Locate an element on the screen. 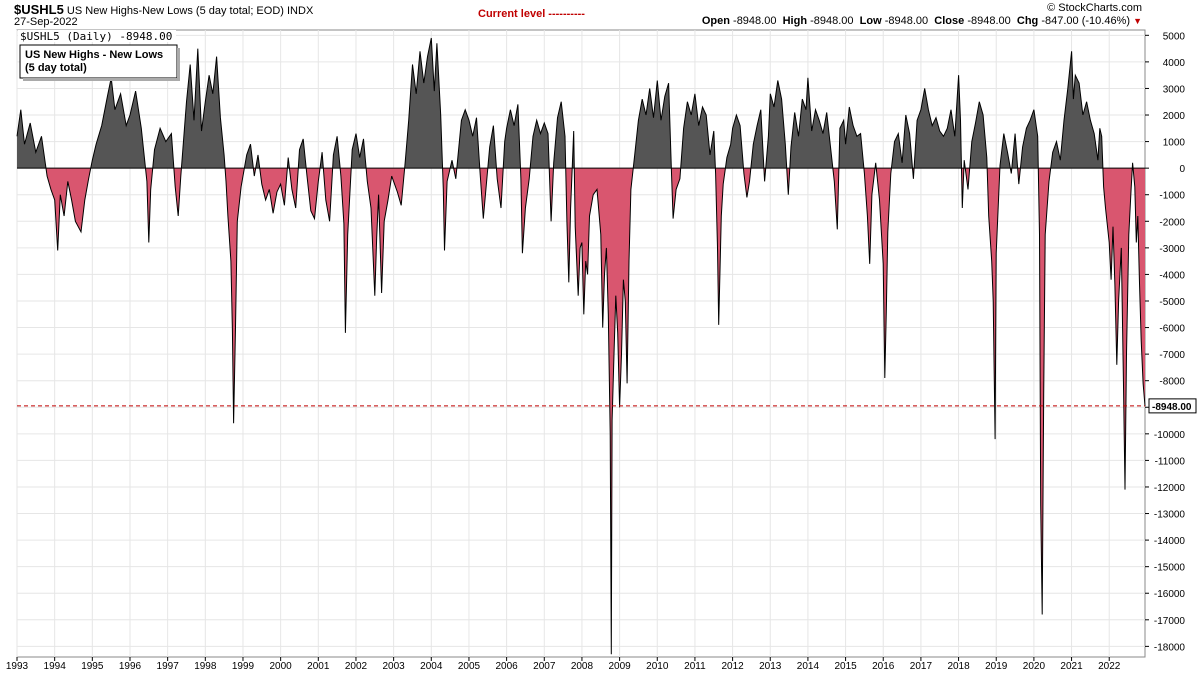  x-tick-label: 2003 is located at coordinates (394, 666).